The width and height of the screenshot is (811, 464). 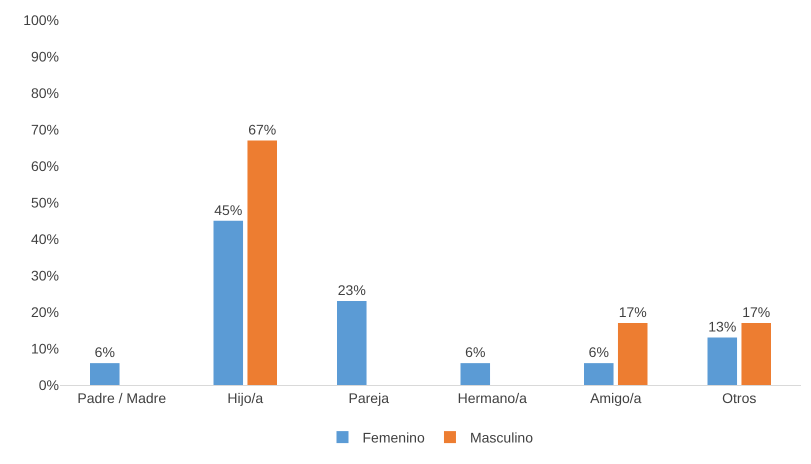 I want to click on y-tick-label: 60%, so click(x=44, y=166).